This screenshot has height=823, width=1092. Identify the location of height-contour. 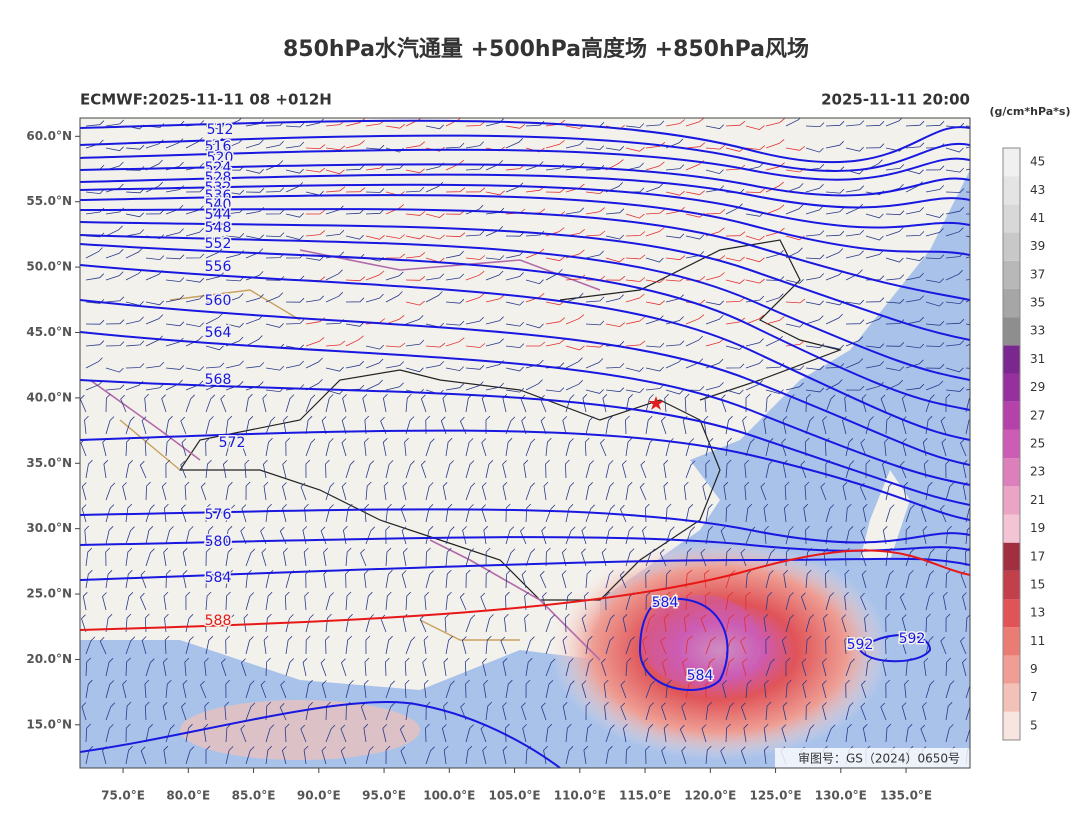
(525, 153).